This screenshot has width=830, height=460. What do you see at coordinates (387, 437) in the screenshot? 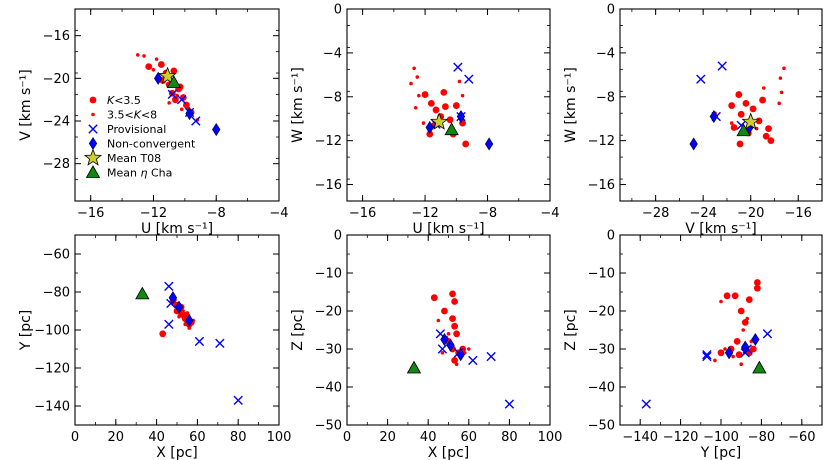
I see `x-tick-label: 20` at bounding box center [387, 437].